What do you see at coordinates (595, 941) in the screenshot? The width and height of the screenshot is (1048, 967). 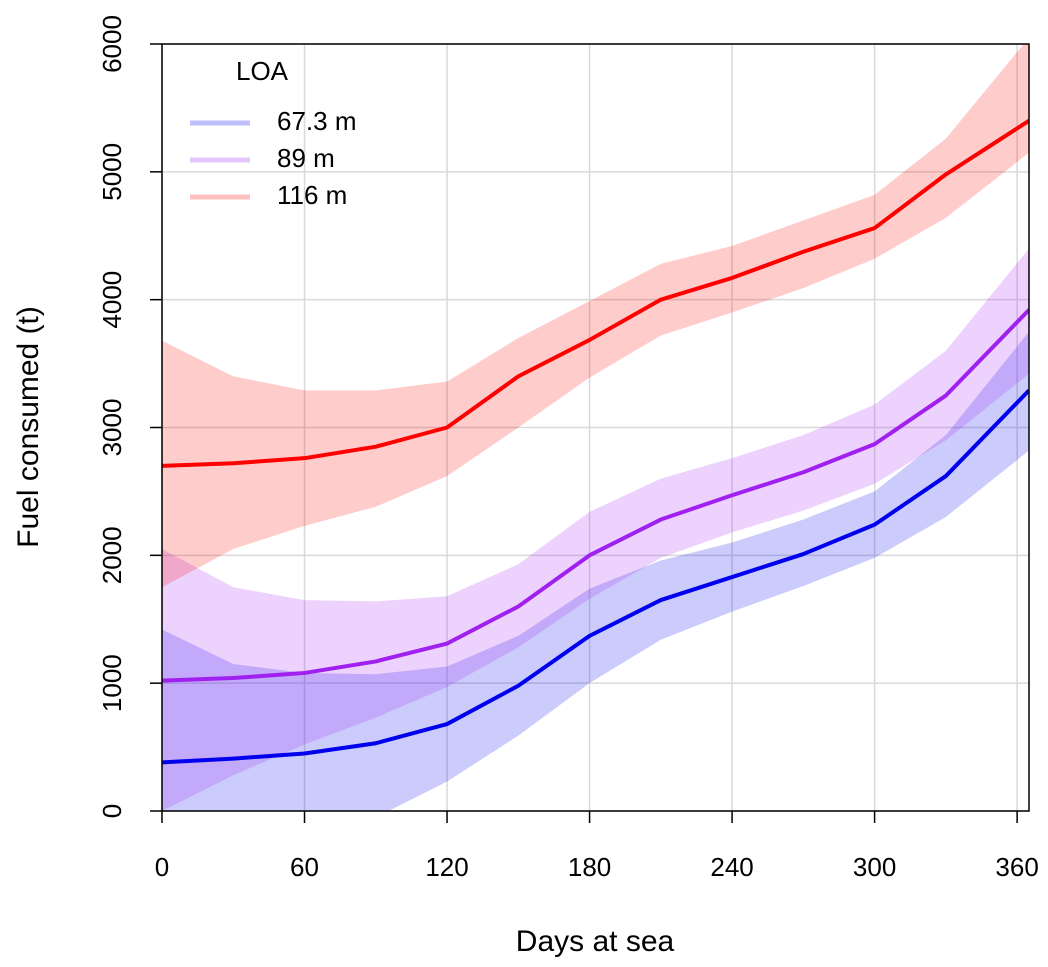 I see `x-axis-title: Days at sea` at bounding box center [595, 941].